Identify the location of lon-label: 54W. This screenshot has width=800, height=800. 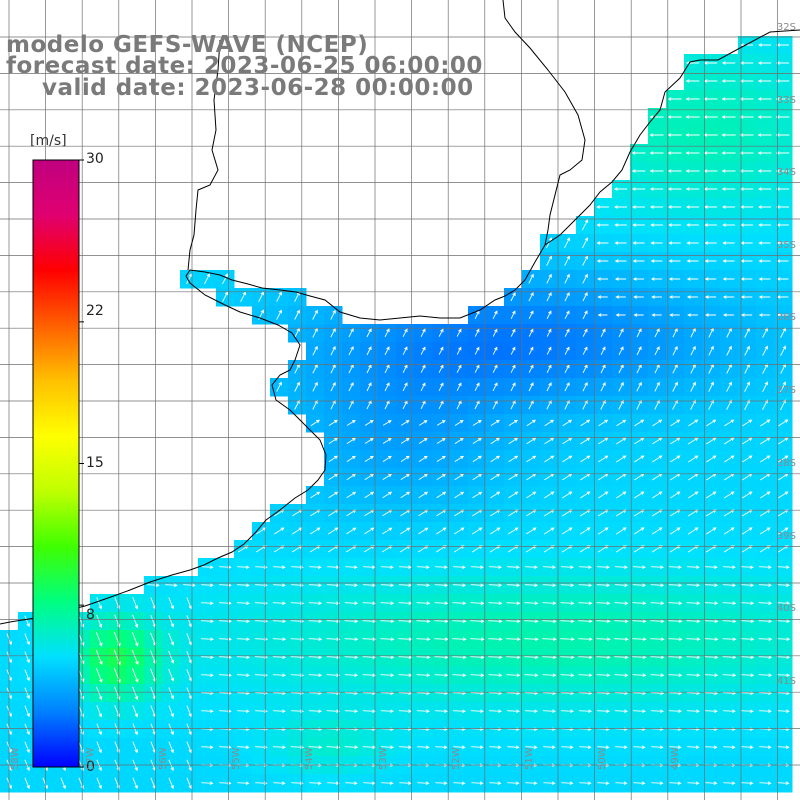
(309, 758).